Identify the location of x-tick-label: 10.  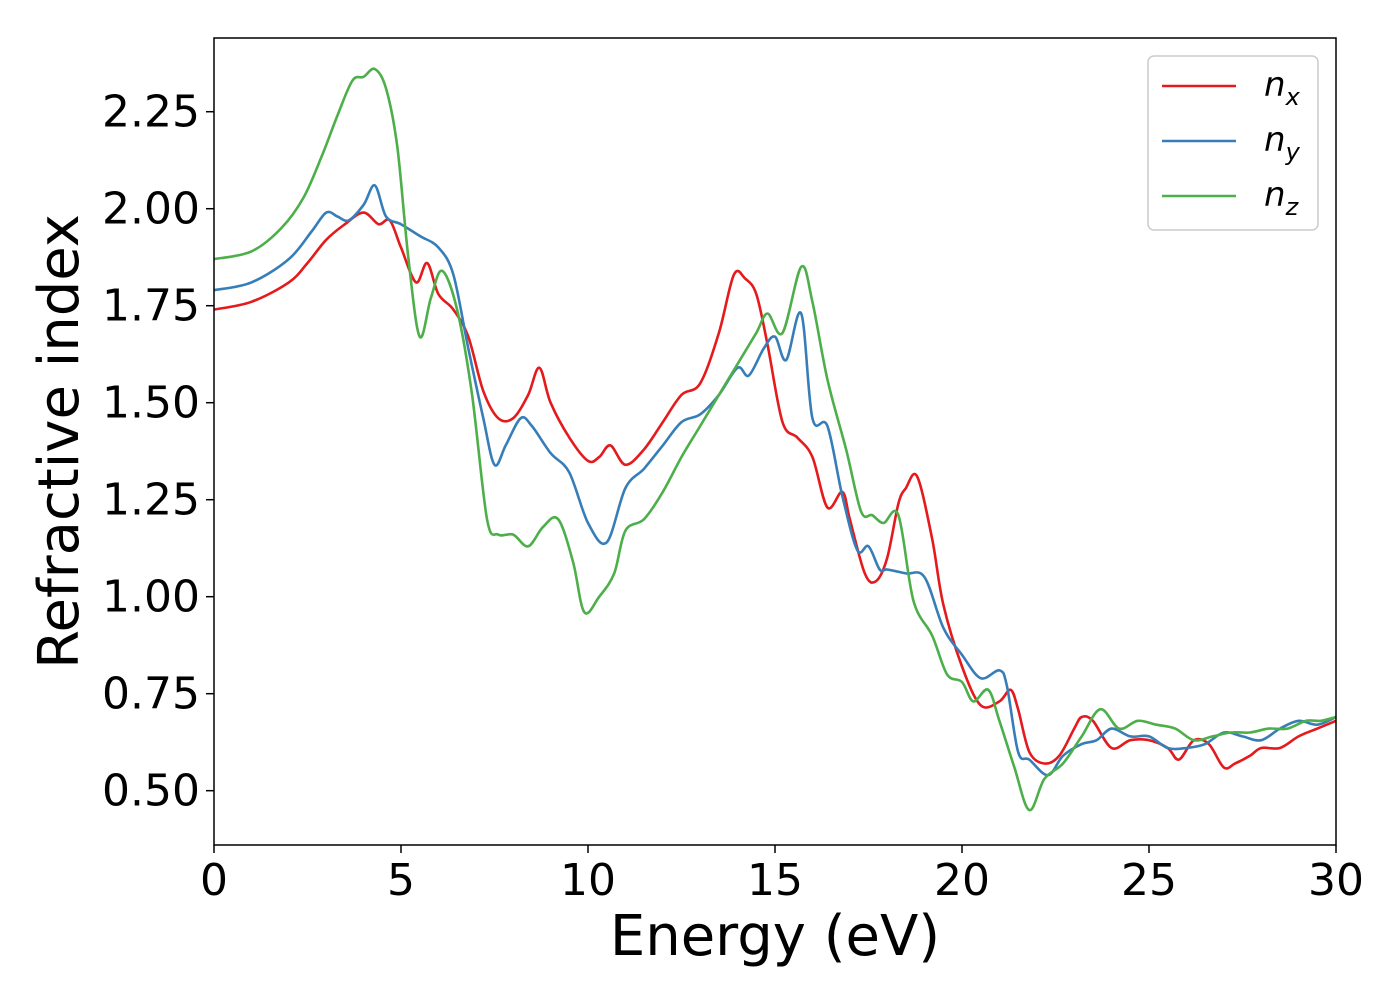
(588, 880).